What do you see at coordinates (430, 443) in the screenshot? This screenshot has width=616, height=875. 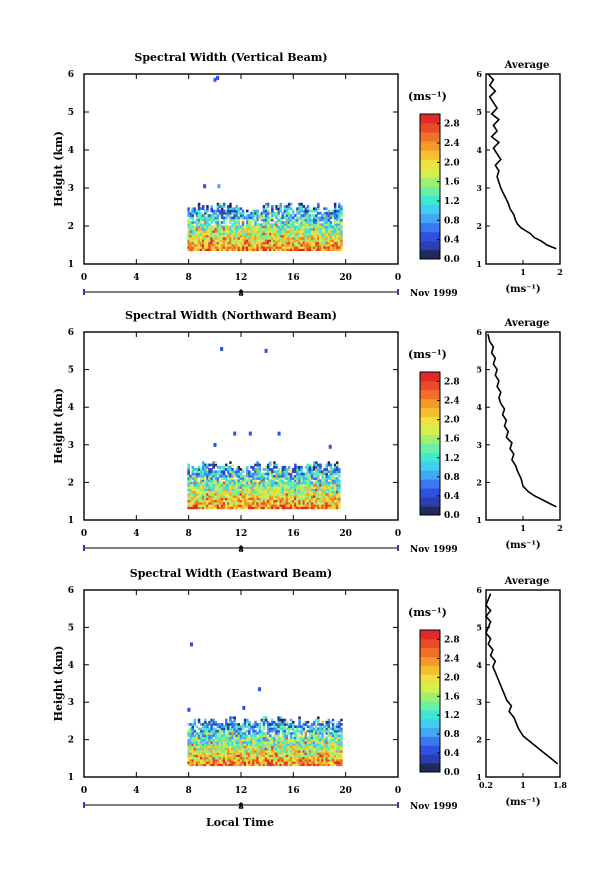 I see `colorbar-frame` at bounding box center [430, 443].